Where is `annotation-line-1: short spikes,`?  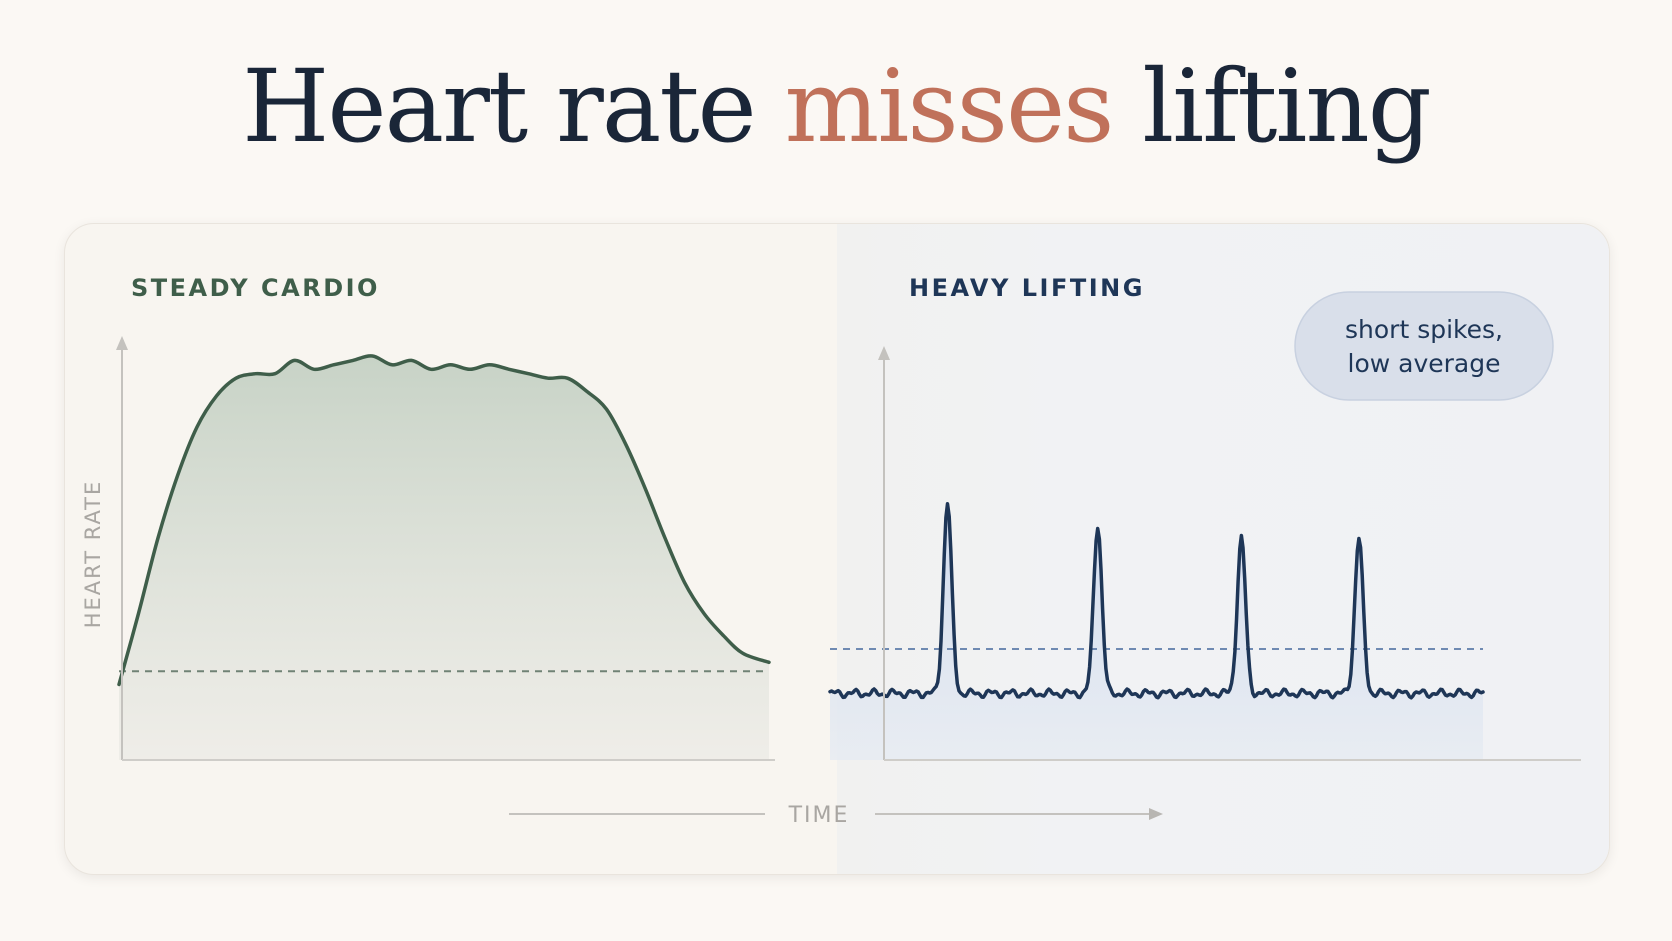 annotation-line-1: short spikes, is located at coordinates (1424, 329).